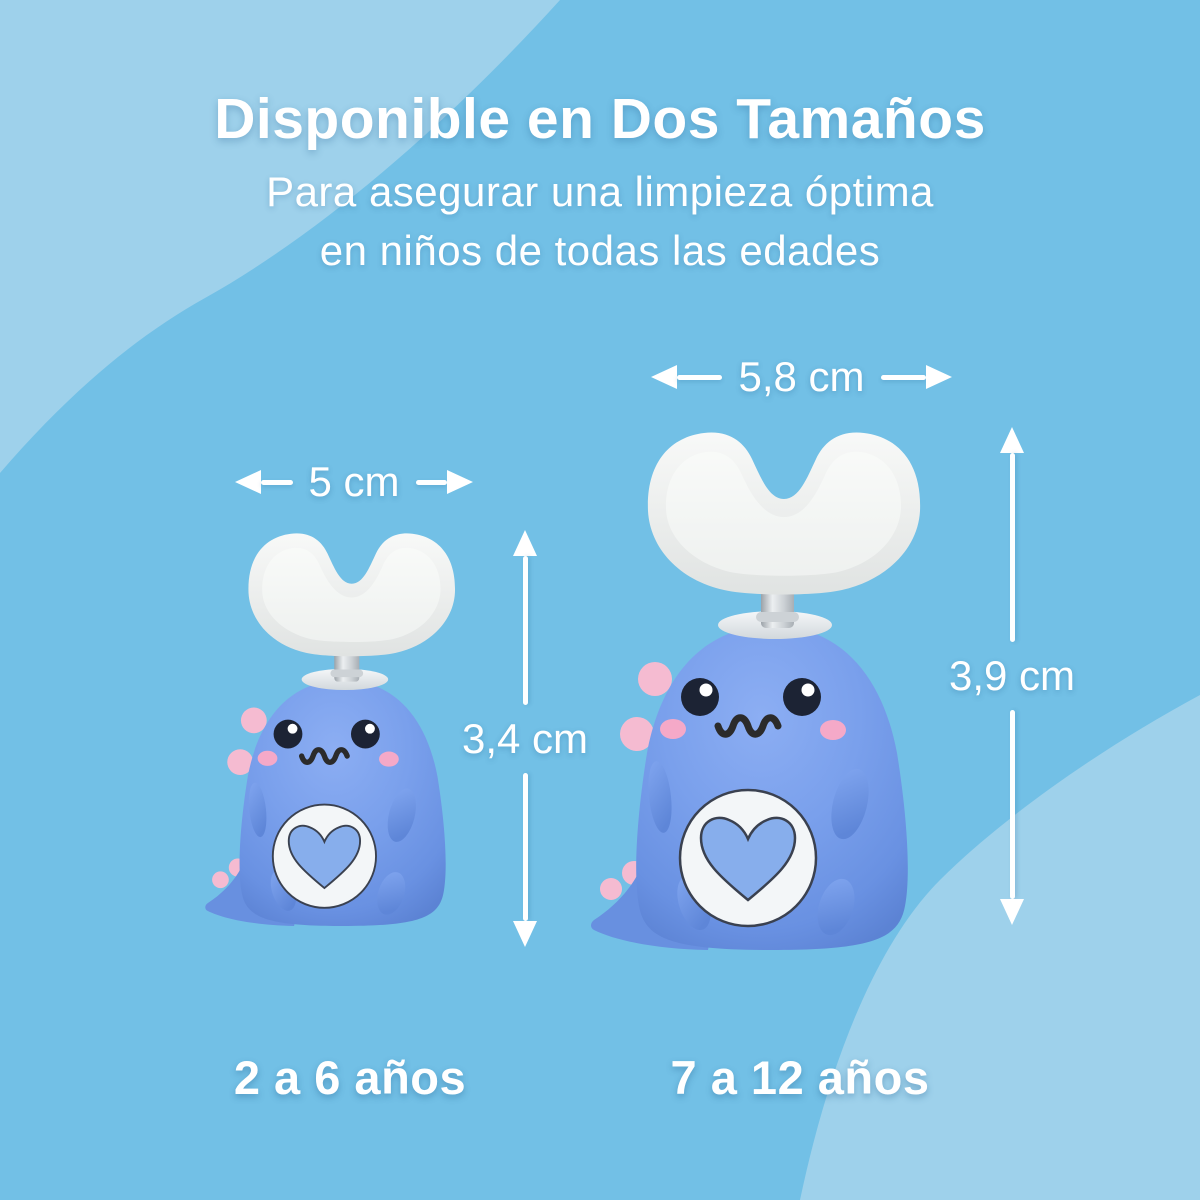  I want to click on toothbrush-large-illustration, so click(758, 693).